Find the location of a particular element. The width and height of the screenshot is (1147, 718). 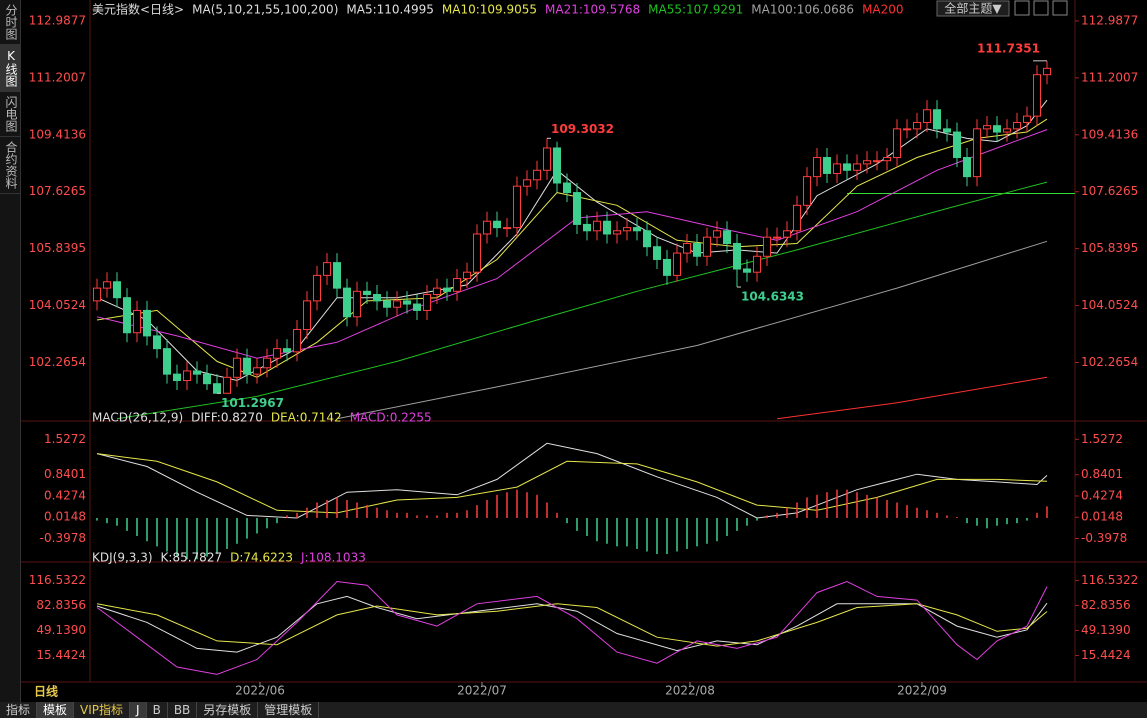

period-label: 日线 is located at coordinates (46, 691).